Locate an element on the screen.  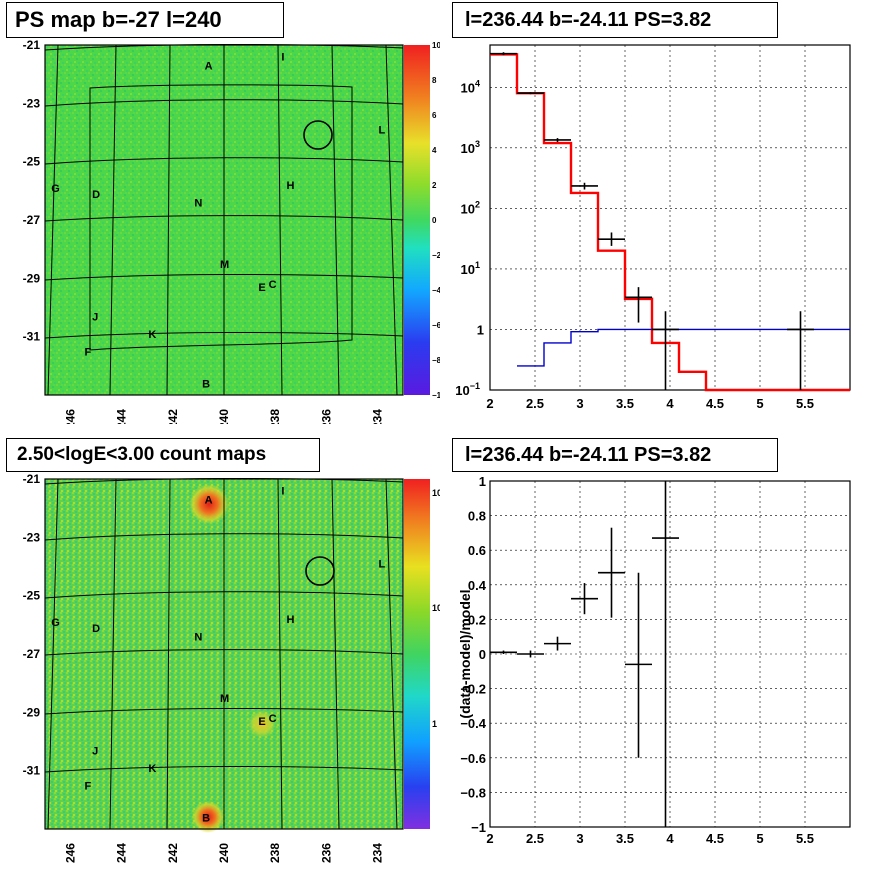
y-tick-label: -25 is located at coordinates (32, 596).